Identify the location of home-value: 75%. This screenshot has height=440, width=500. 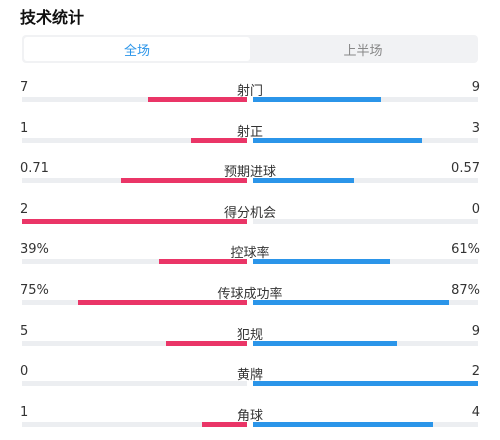
(34, 290).